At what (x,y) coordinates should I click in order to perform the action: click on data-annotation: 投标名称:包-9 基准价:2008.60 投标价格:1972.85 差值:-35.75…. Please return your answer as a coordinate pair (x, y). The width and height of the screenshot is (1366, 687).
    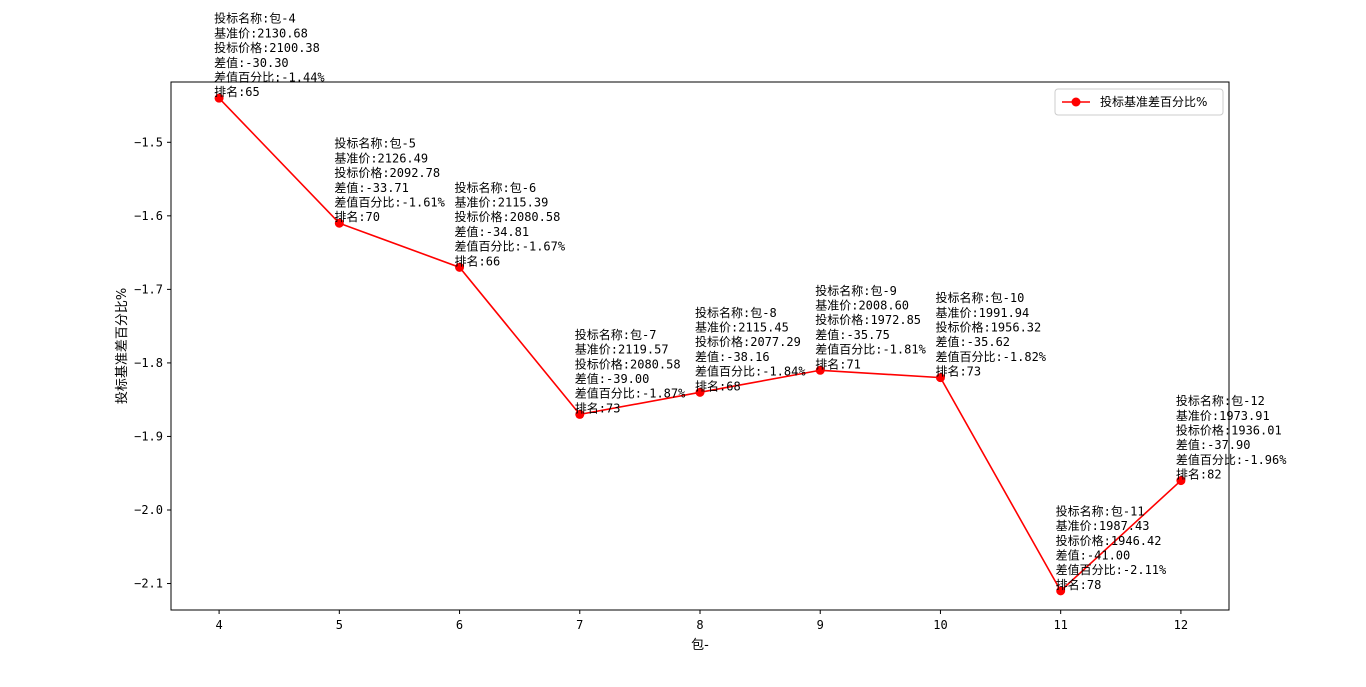
    Looking at the image, I should click on (870, 327).